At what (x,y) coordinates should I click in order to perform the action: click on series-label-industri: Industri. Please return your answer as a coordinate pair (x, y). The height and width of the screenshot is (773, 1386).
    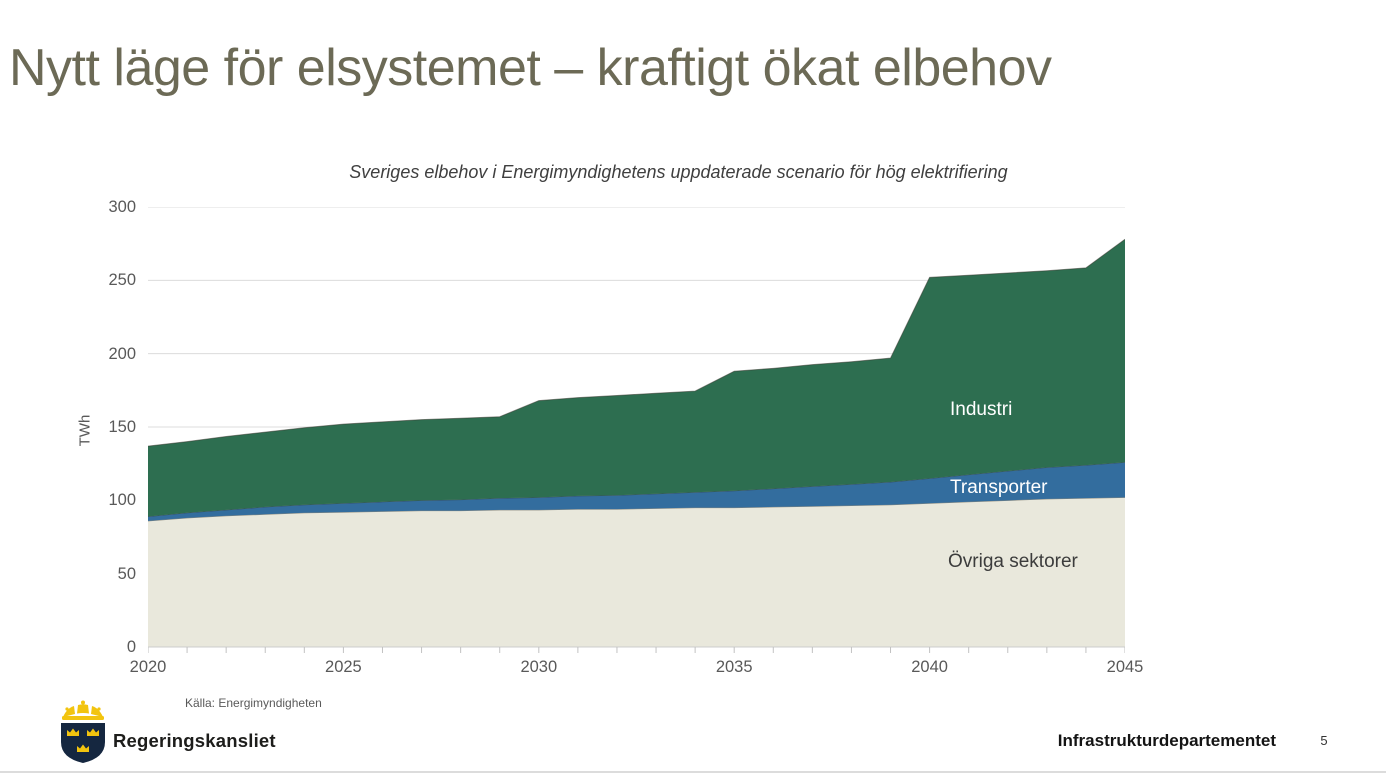
    Looking at the image, I should click on (981, 409).